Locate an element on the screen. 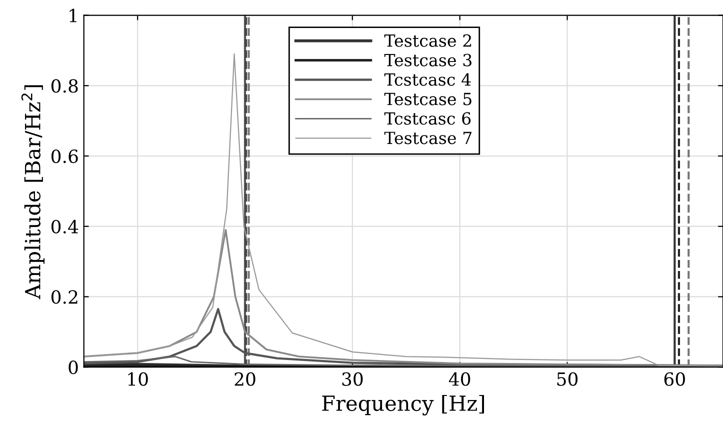  y-tick-label: 0.2 is located at coordinates (64, 297).